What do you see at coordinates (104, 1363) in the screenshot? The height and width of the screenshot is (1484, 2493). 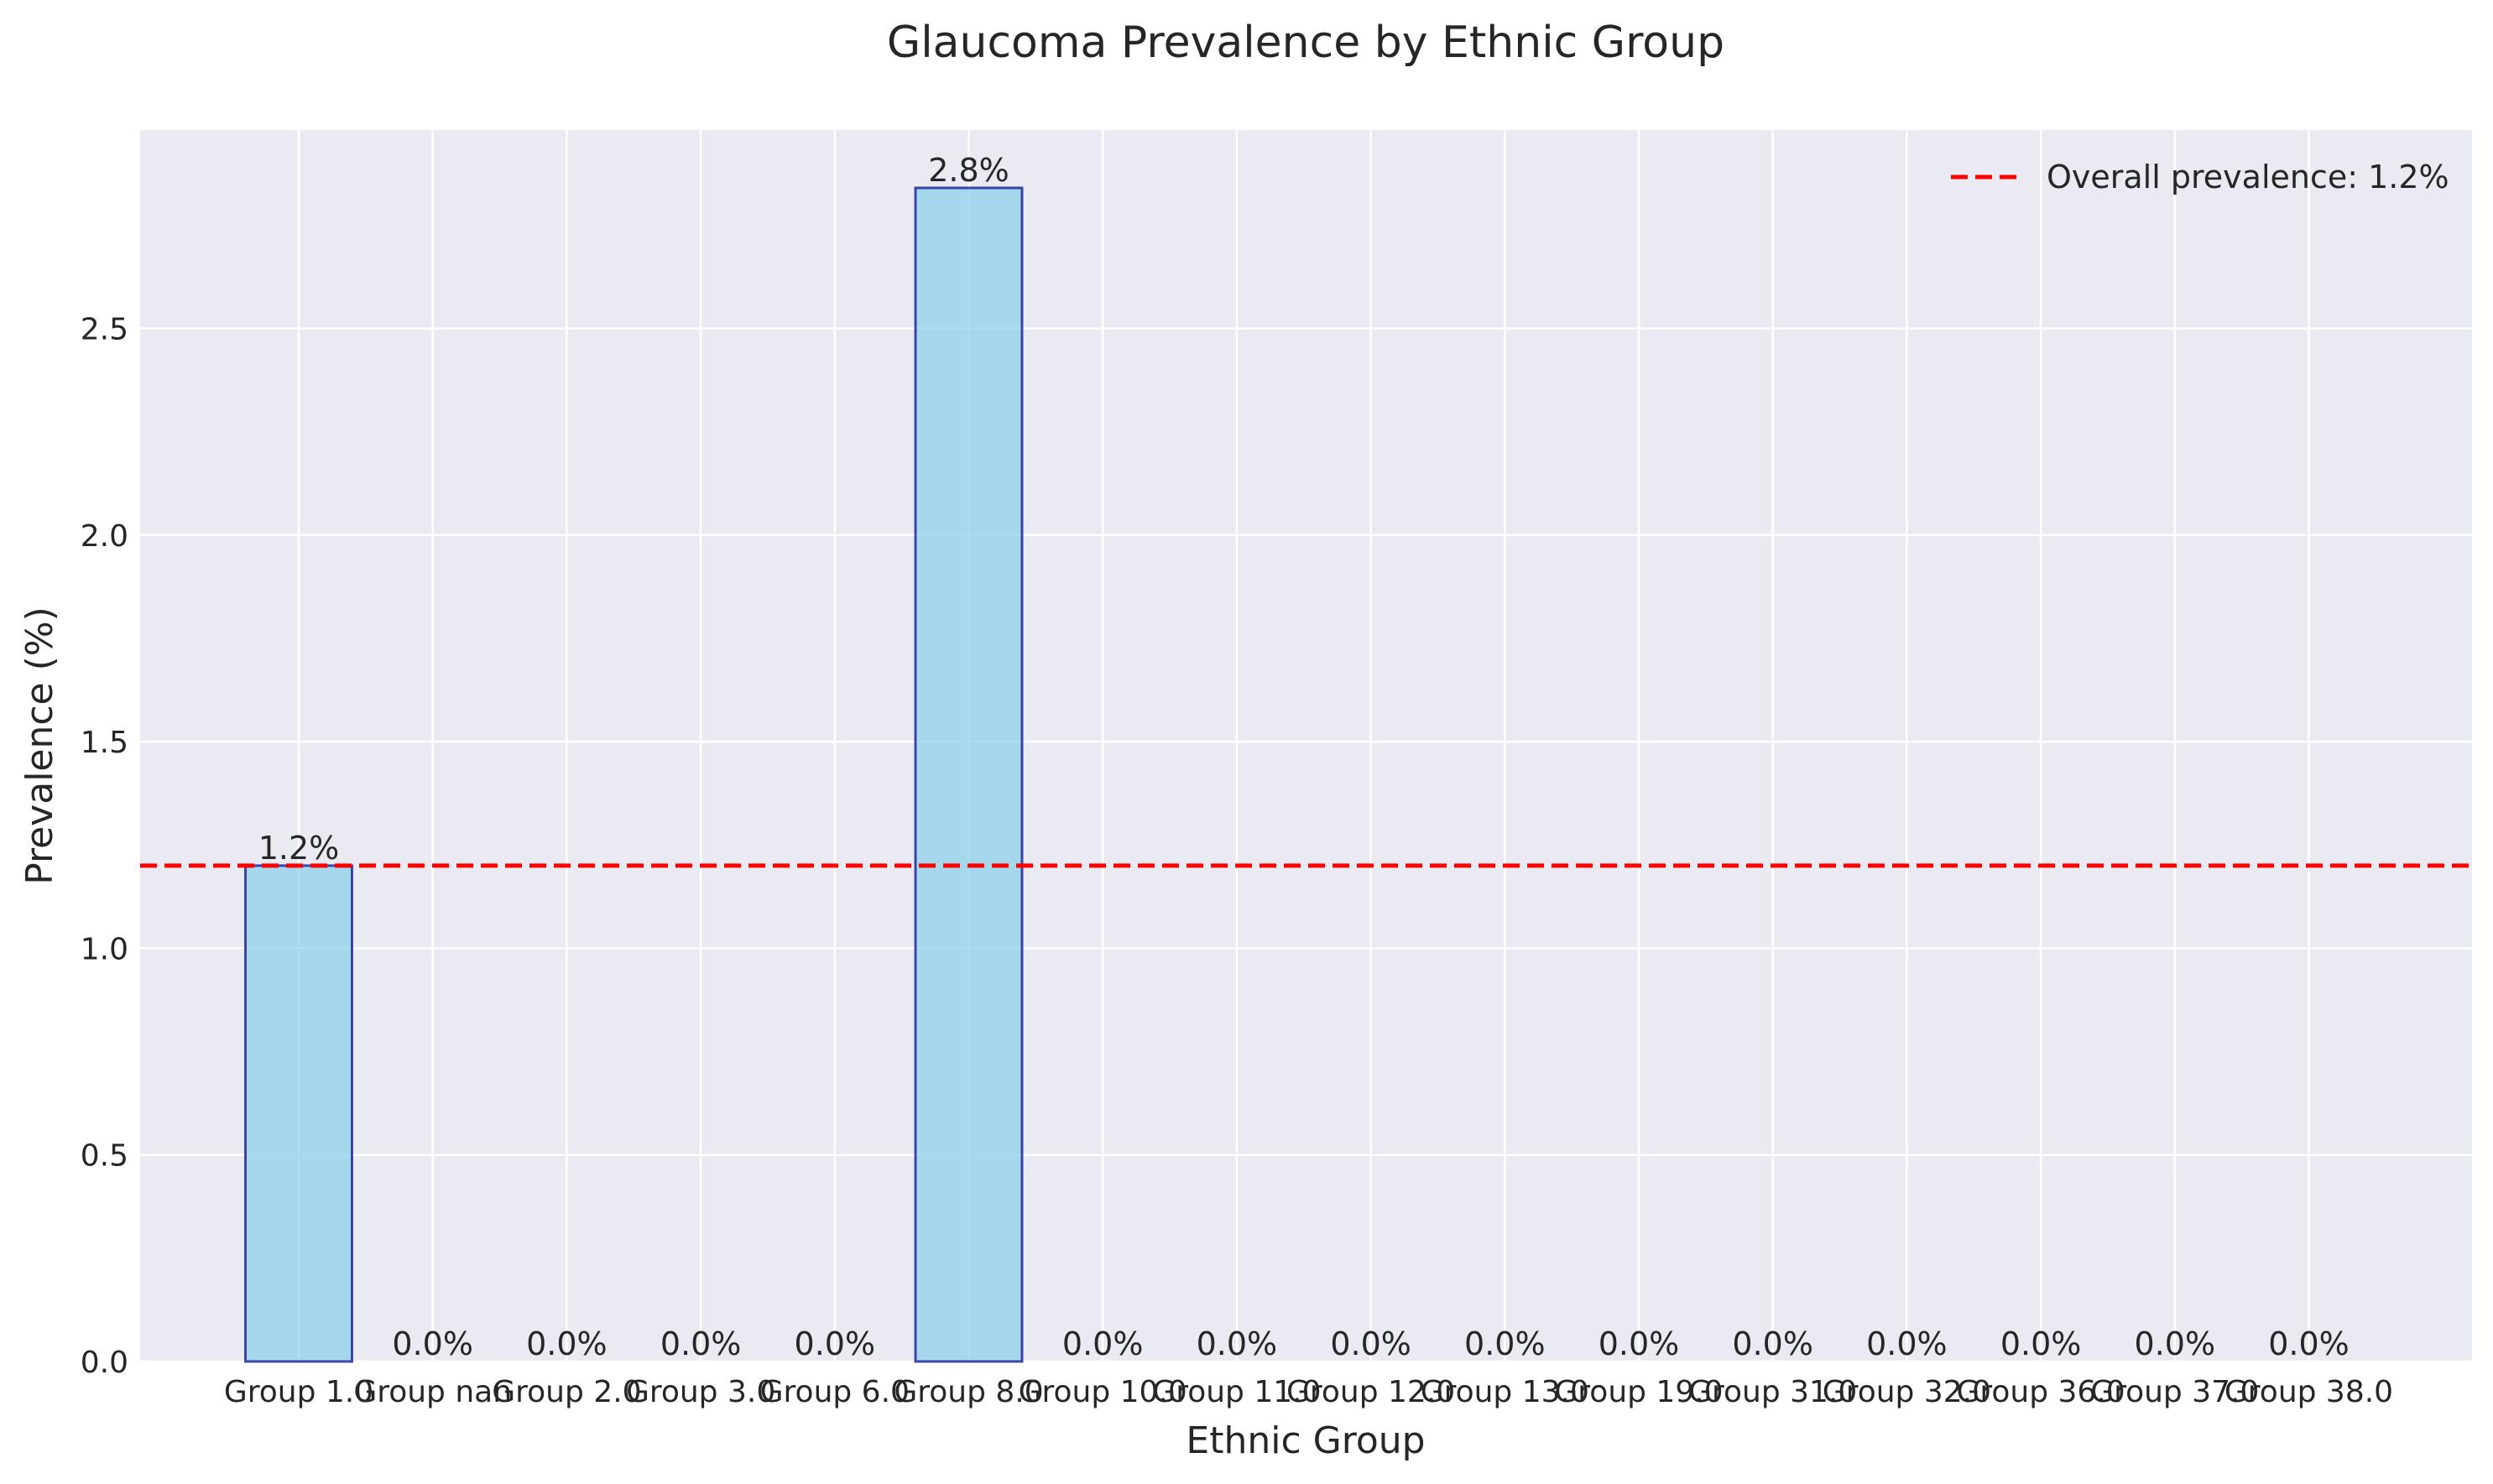 I see `y-tick-label: 0.0` at bounding box center [104, 1363].